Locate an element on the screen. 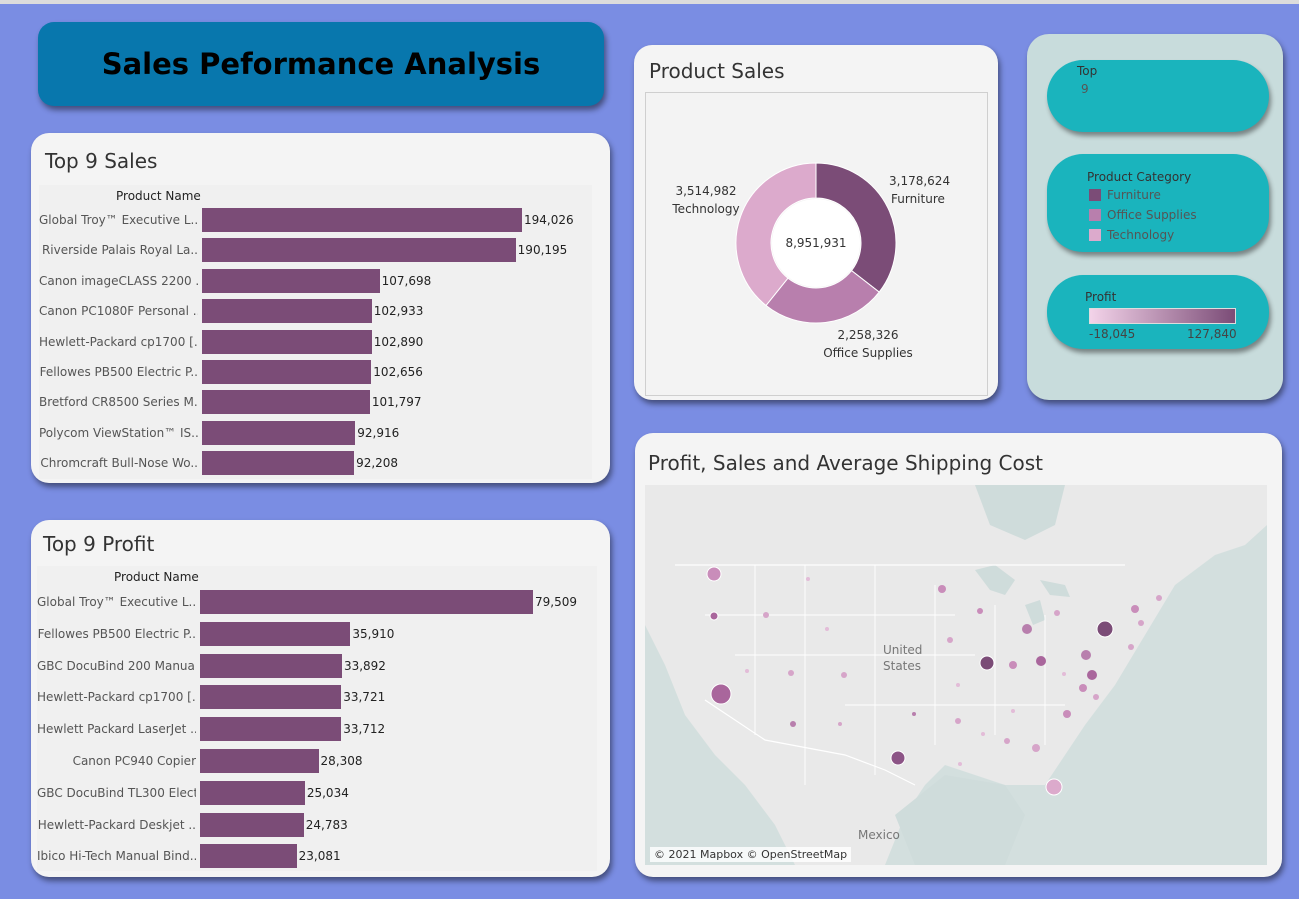 This screenshot has width=1299, height=899. profit-row: Hewlett-Packard Deskjet .. 24,783 is located at coordinates (317, 825).